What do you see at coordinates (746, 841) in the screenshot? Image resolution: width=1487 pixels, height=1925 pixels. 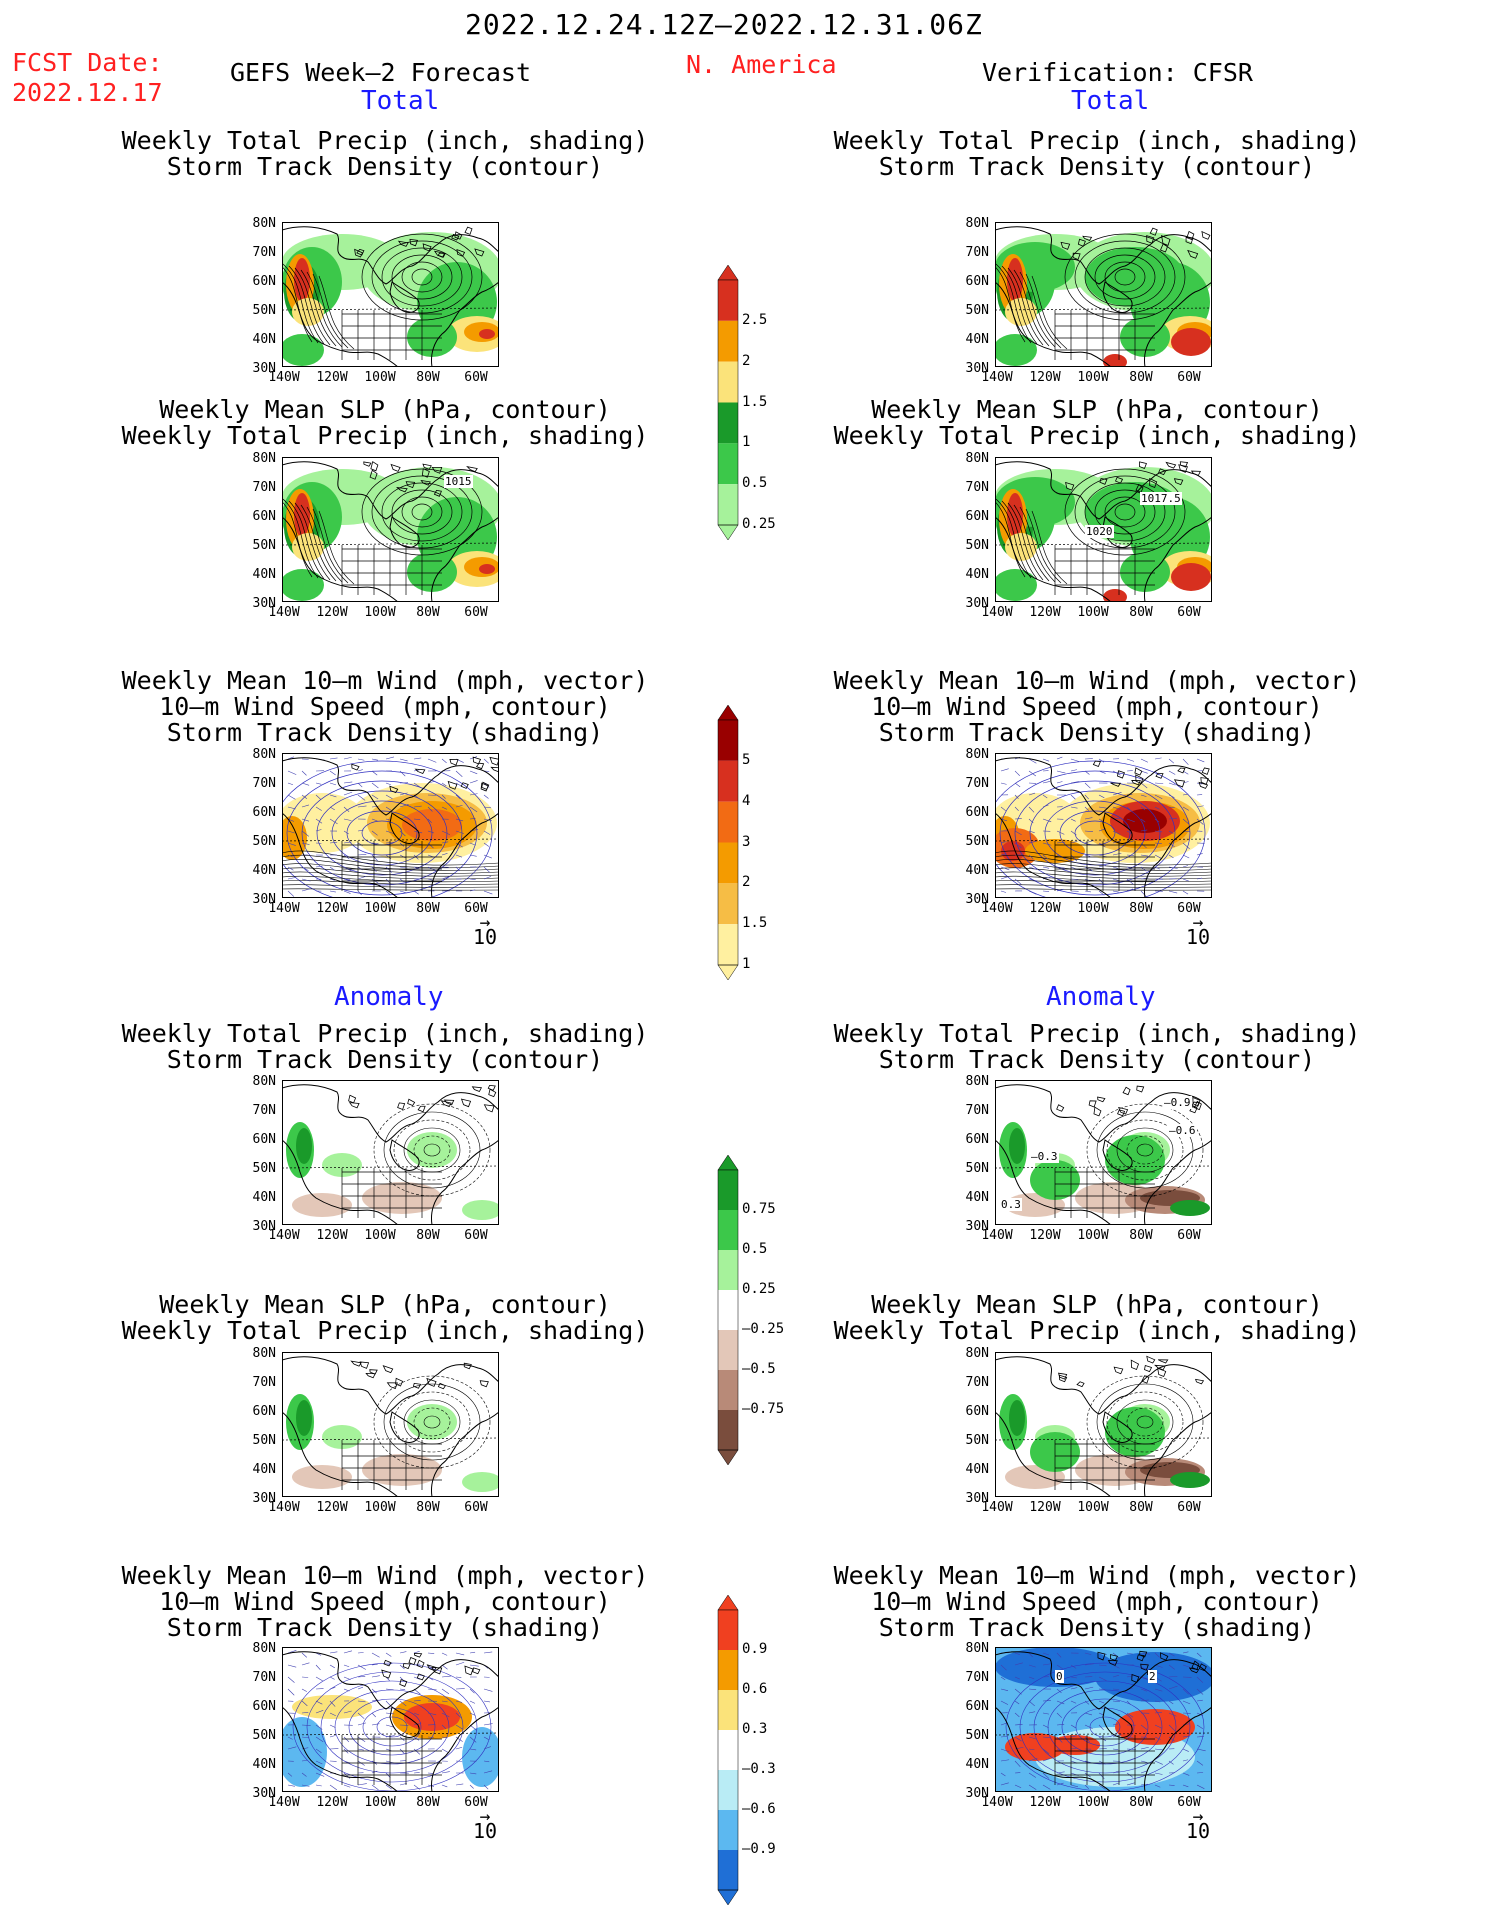 I see `colorbar-tick-label: 3` at bounding box center [746, 841].